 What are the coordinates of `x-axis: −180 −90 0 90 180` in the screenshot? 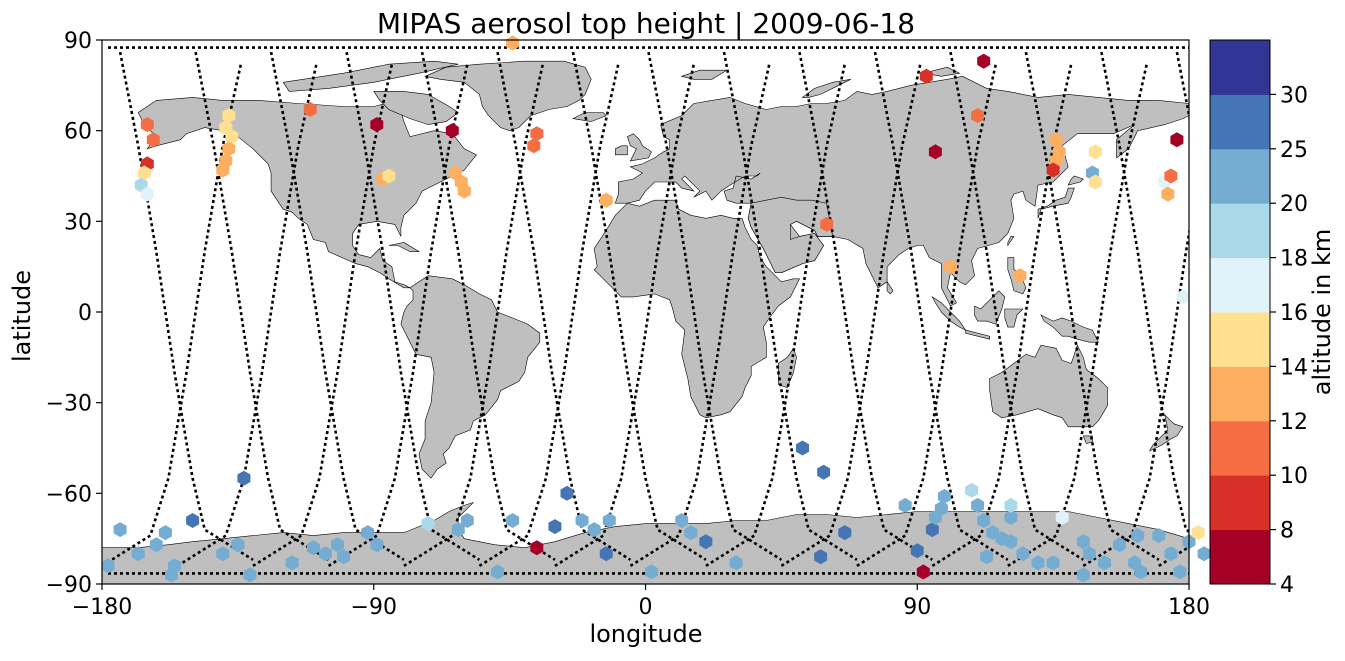 It's located at (641, 602).